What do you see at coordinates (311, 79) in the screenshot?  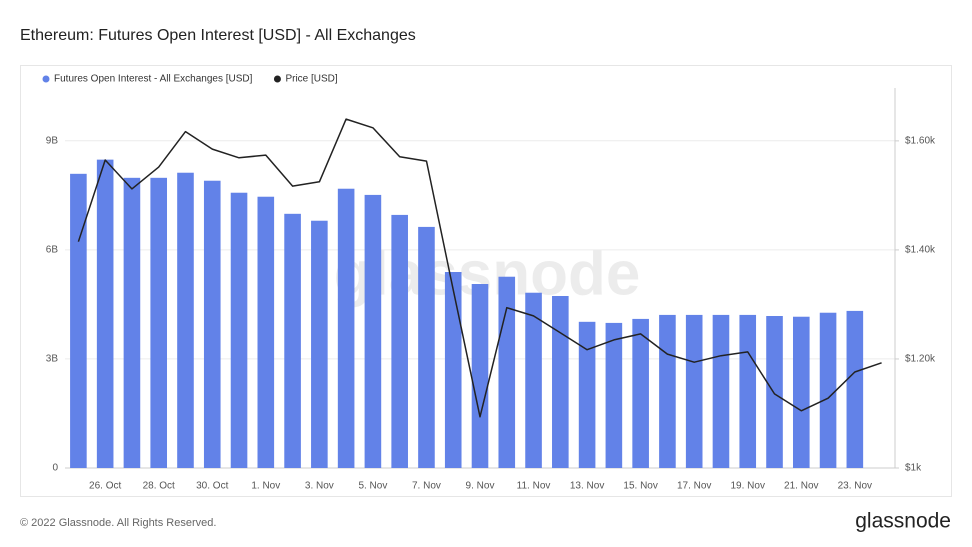 I see `legend-label: Price [USD]` at bounding box center [311, 79].